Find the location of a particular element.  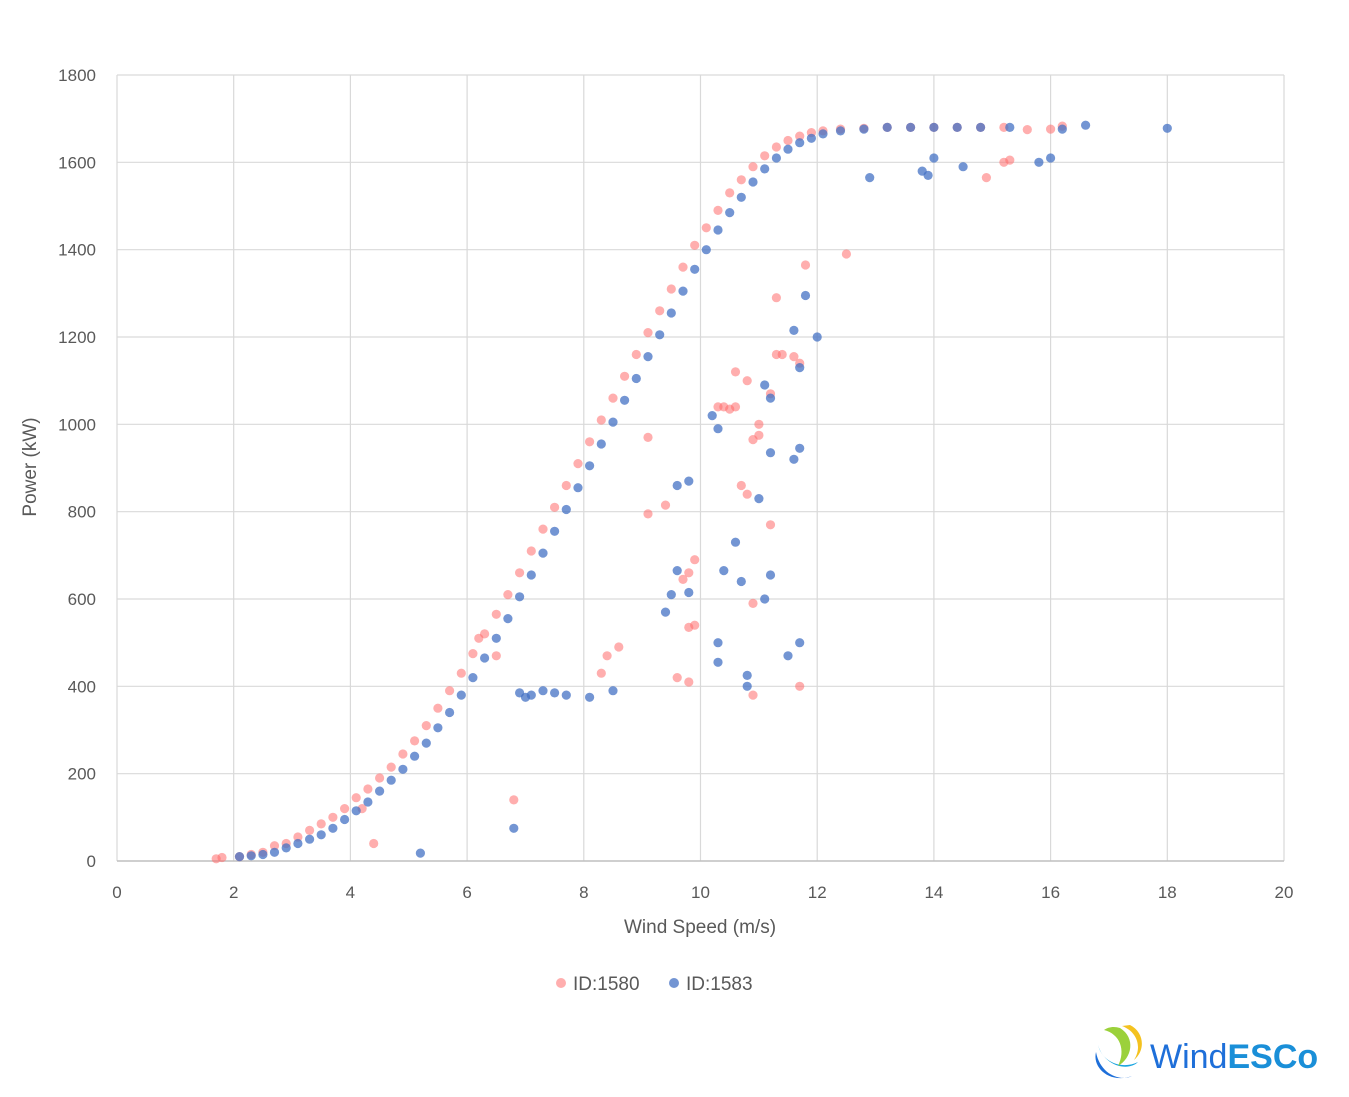

brand-wind: Wind is located at coordinates (1188, 1057).